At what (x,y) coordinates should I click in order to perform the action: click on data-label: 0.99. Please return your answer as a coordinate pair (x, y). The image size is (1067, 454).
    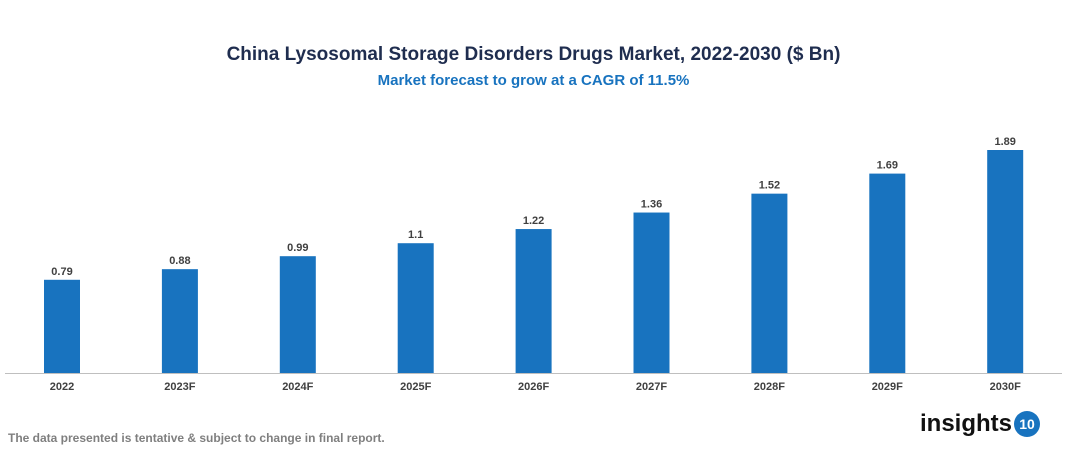
    Looking at the image, I should click on (297, 248).